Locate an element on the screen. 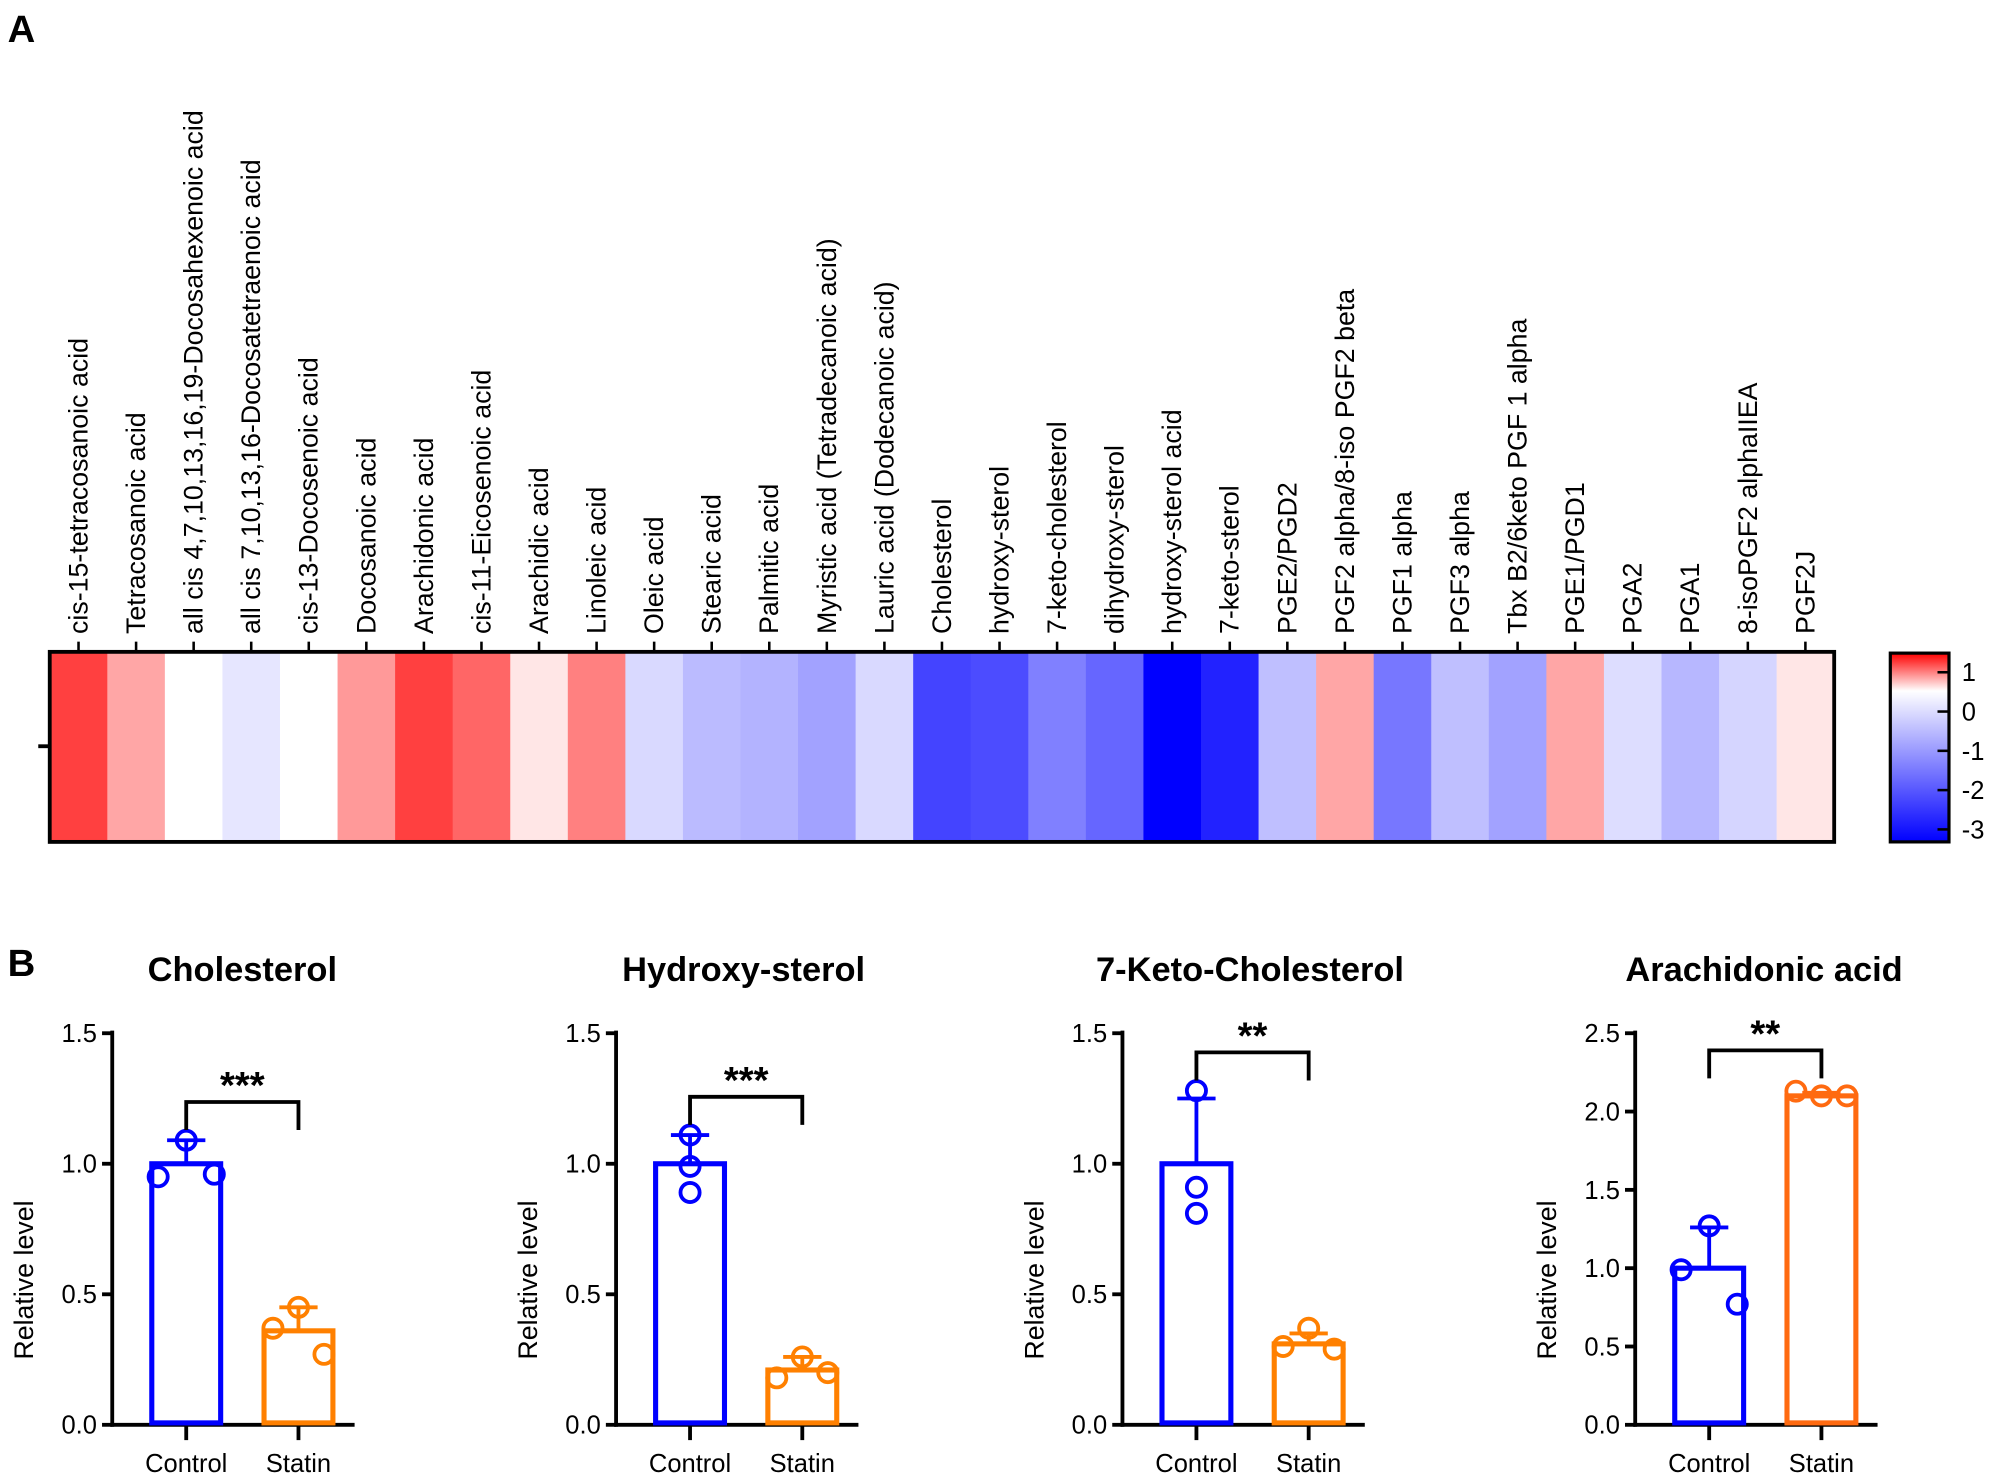 The height and width of the screenshot is (1481, 2000). colorbar-tick-label: -1 is located at coordinates (1973, 752).